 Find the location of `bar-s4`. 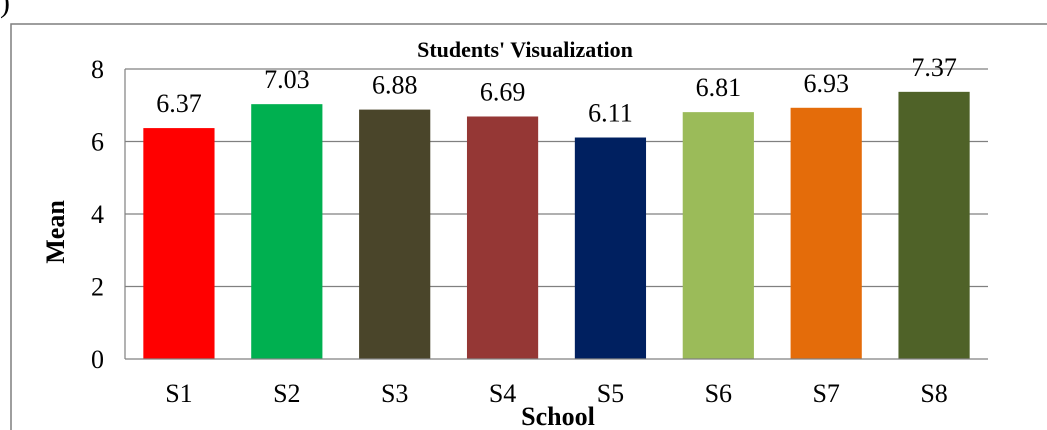

bar-s4 is located at coordinates (502, 237).